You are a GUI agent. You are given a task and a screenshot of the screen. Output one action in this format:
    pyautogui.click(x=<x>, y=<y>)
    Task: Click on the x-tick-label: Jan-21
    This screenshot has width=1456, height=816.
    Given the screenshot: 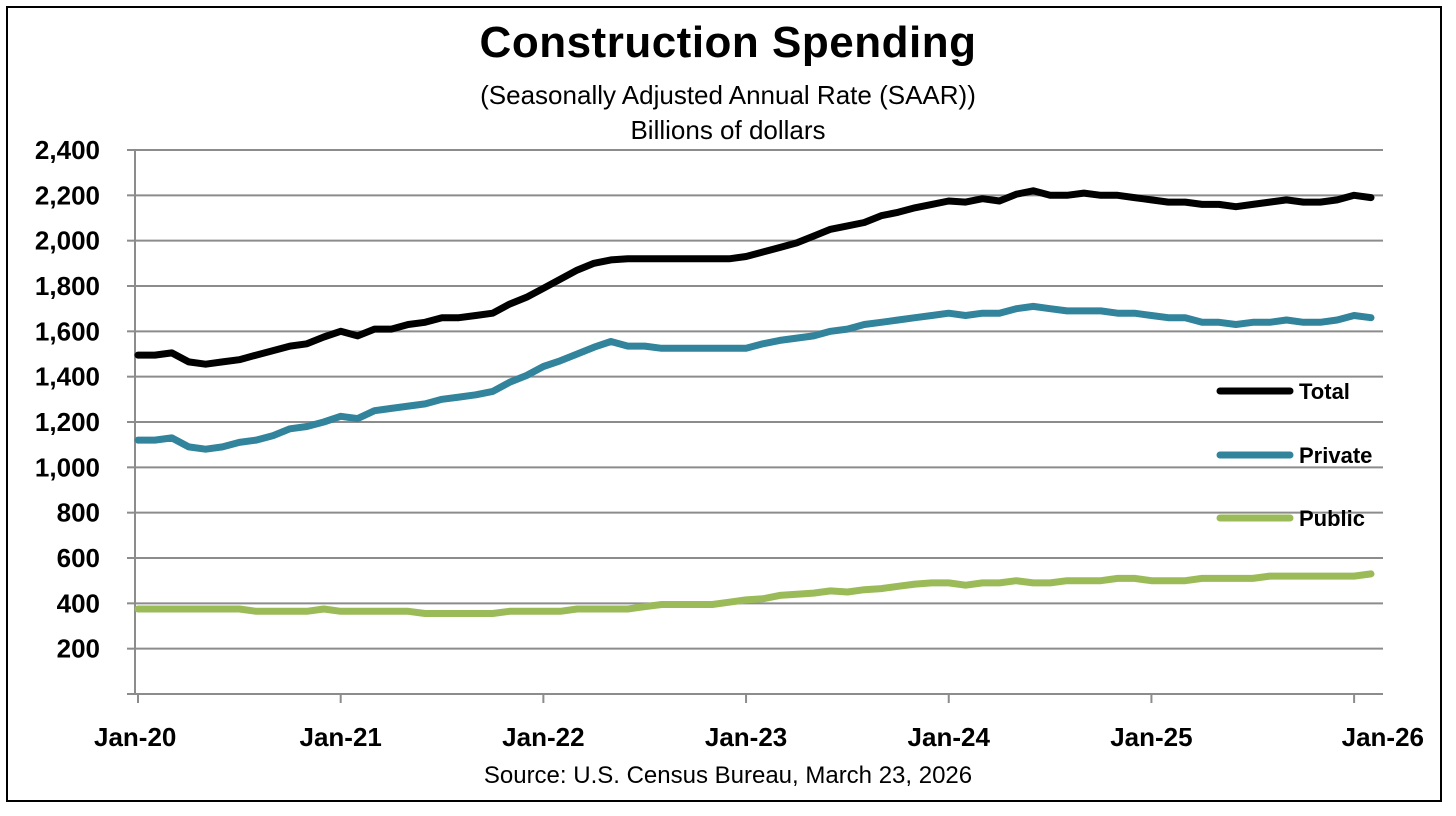 What is the action you would take?
    pyautogui.click(x=340, y=737)
    